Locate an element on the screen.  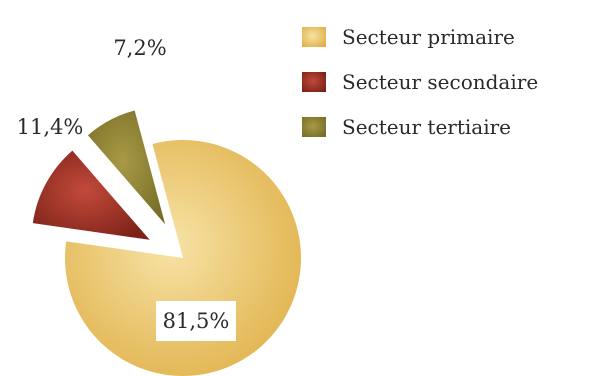
slice-label-tertiary: 7,2% is located at coordinates (139, 48).